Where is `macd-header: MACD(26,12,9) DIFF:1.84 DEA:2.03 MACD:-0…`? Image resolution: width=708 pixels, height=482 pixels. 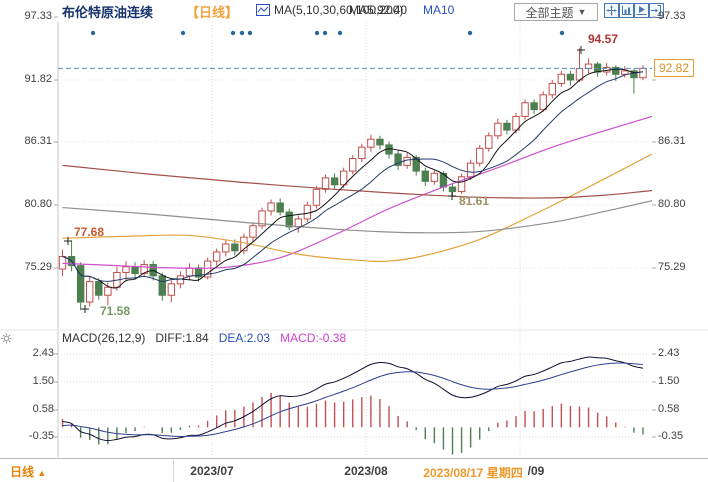 macd-header: MACD(26,12,9) DIFF:1.84 DEA:2.03 MACD:-0… is located at coordinates (204, 338).